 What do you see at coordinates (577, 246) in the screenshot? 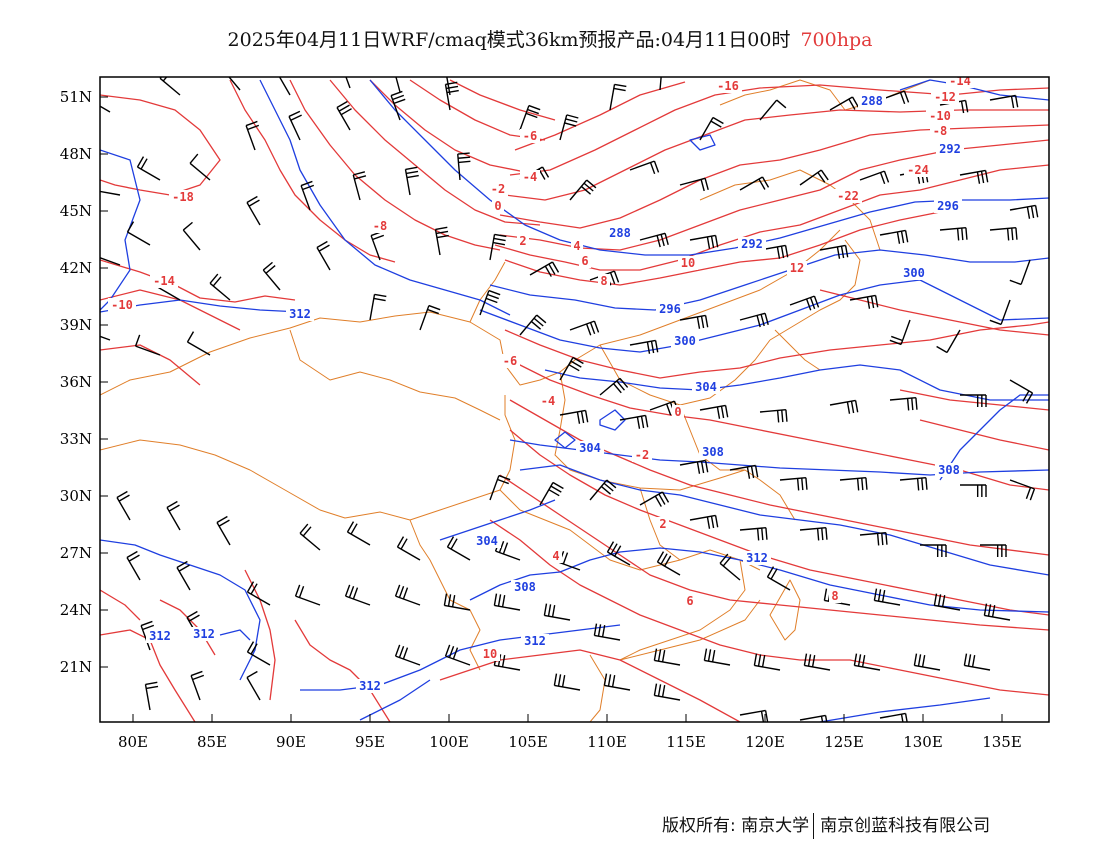
I see `temperature-label: 4` at bounding box center [577, 246].